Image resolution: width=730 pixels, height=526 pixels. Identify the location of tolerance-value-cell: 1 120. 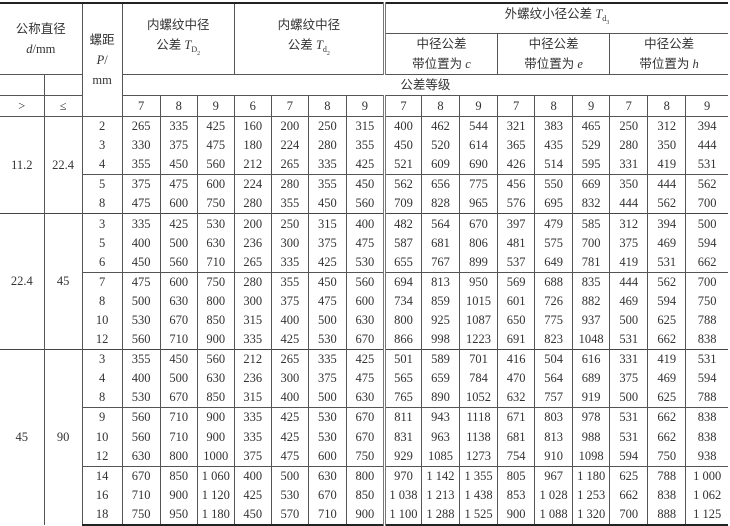
(215, 495).